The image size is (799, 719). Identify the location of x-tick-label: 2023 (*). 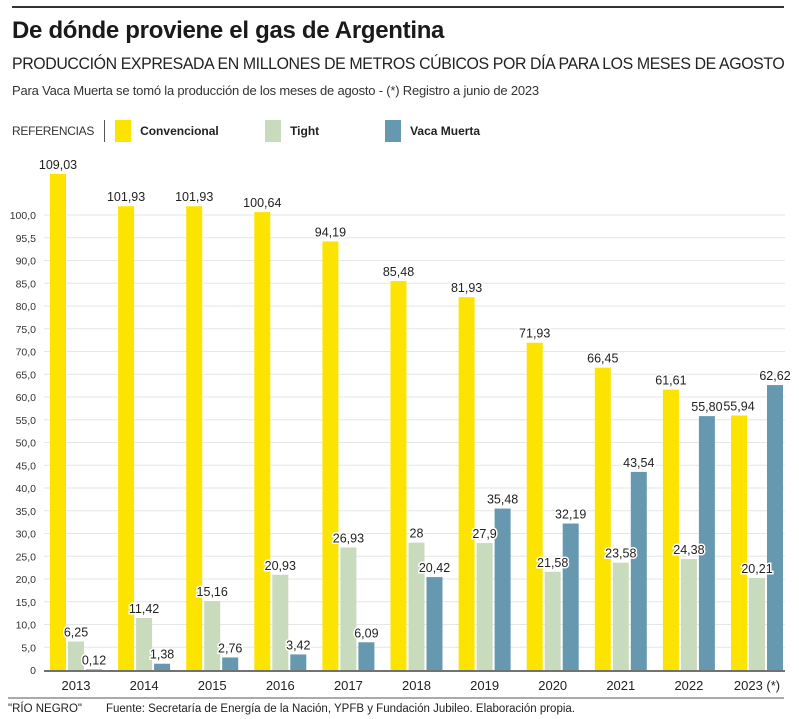
(757, 685).